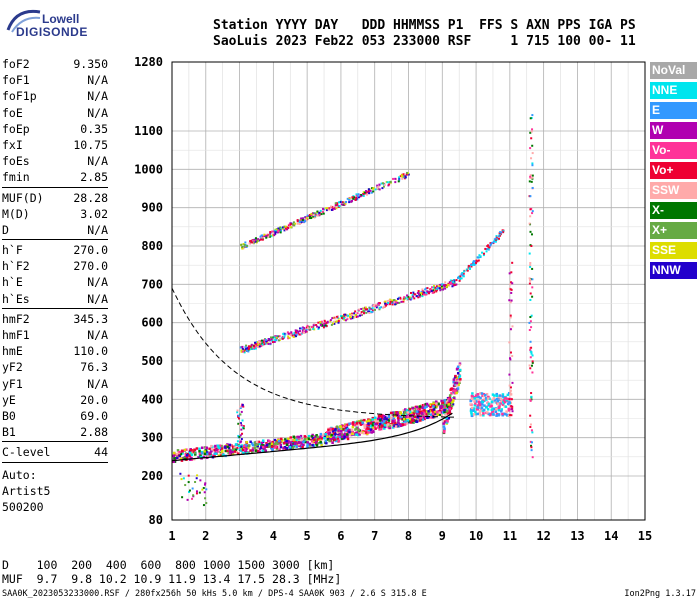 This screenshot has width=700, height=600. Describe the element at coordinates (16, 318) in the screenshot. I see `param-name: hmF2` at that location.